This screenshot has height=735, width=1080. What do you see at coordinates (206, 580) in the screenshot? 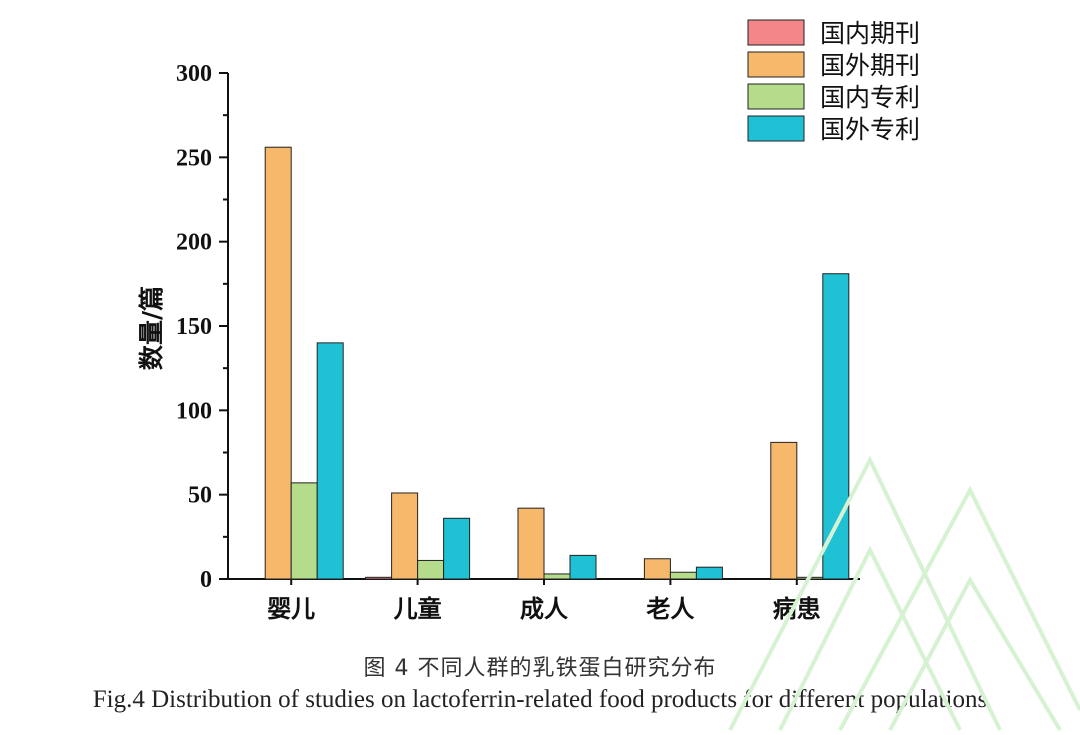
I see `y-tick-label: 0` at bounding box center [206, 580].